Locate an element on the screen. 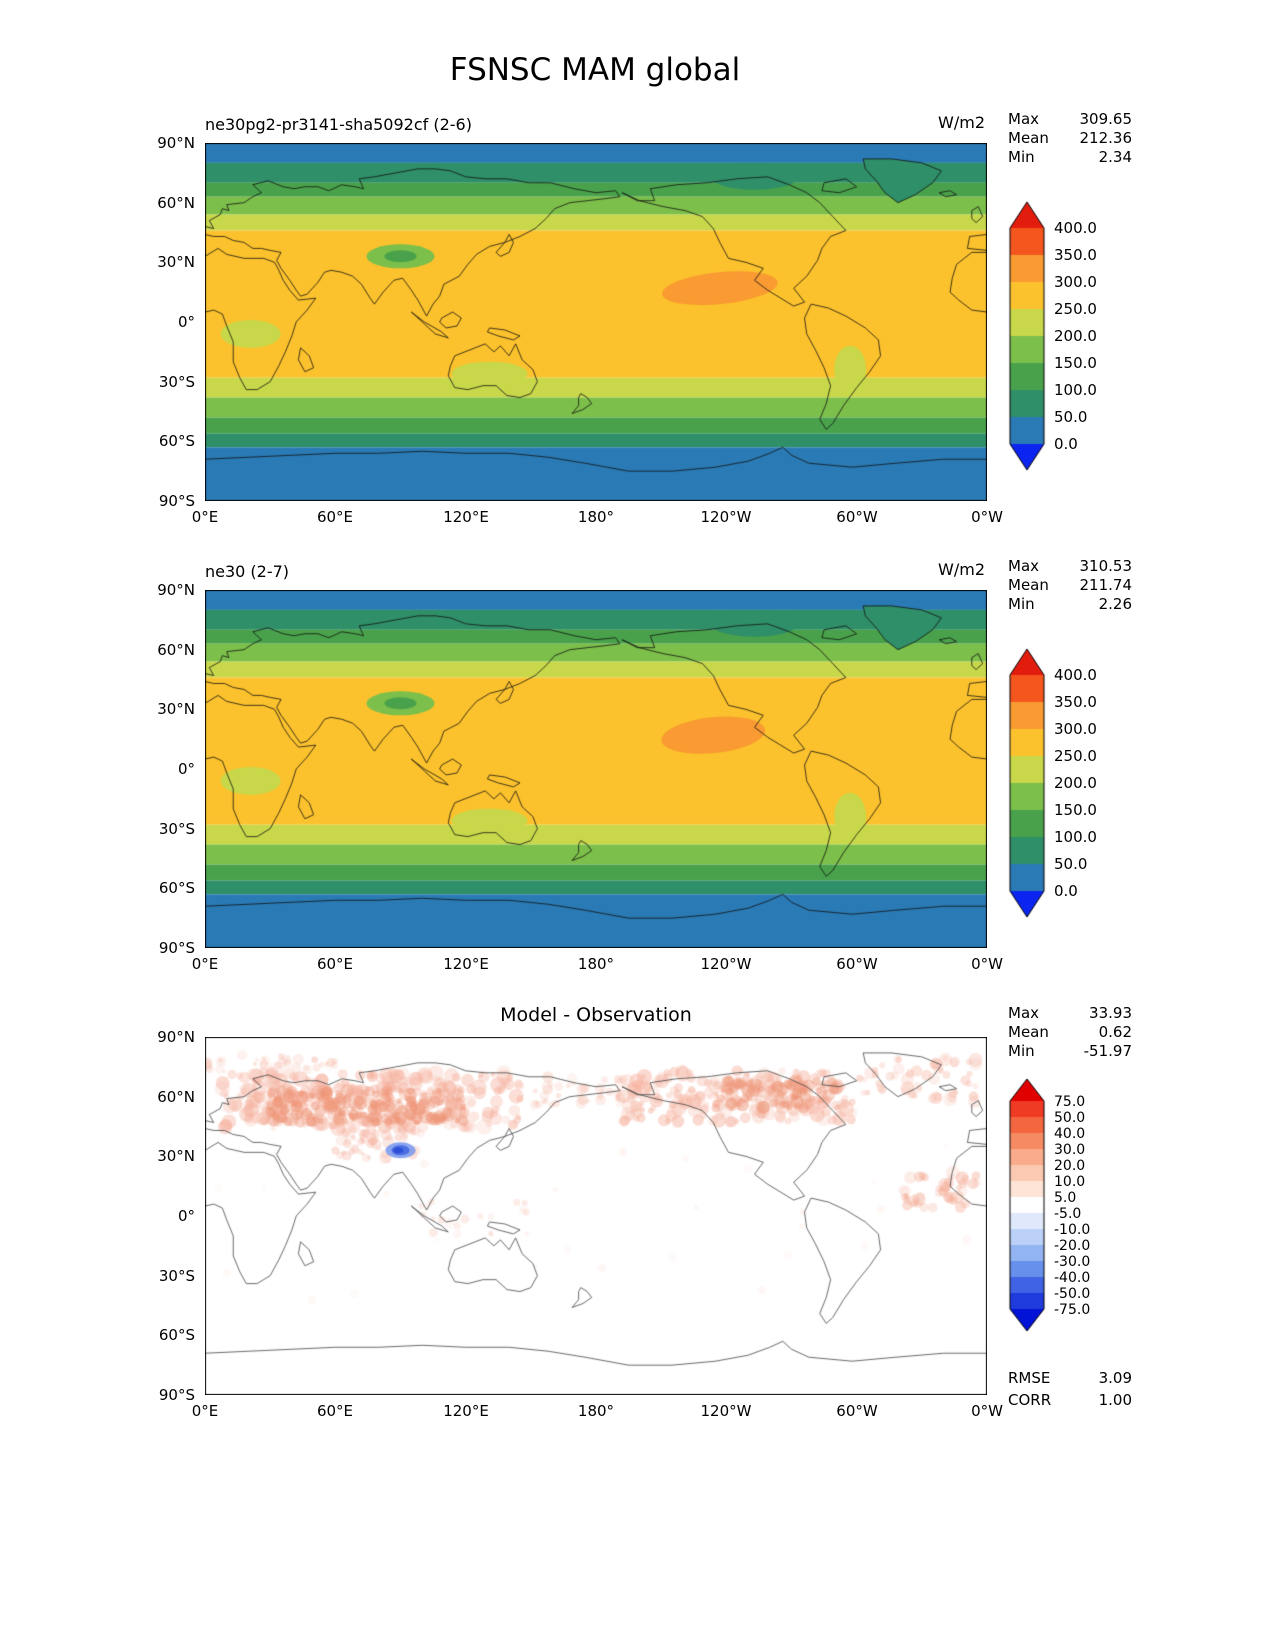 The image size is (1275, 1650). colorbar-tick-label: -50.0 is located at coordinates (1072, 1294).